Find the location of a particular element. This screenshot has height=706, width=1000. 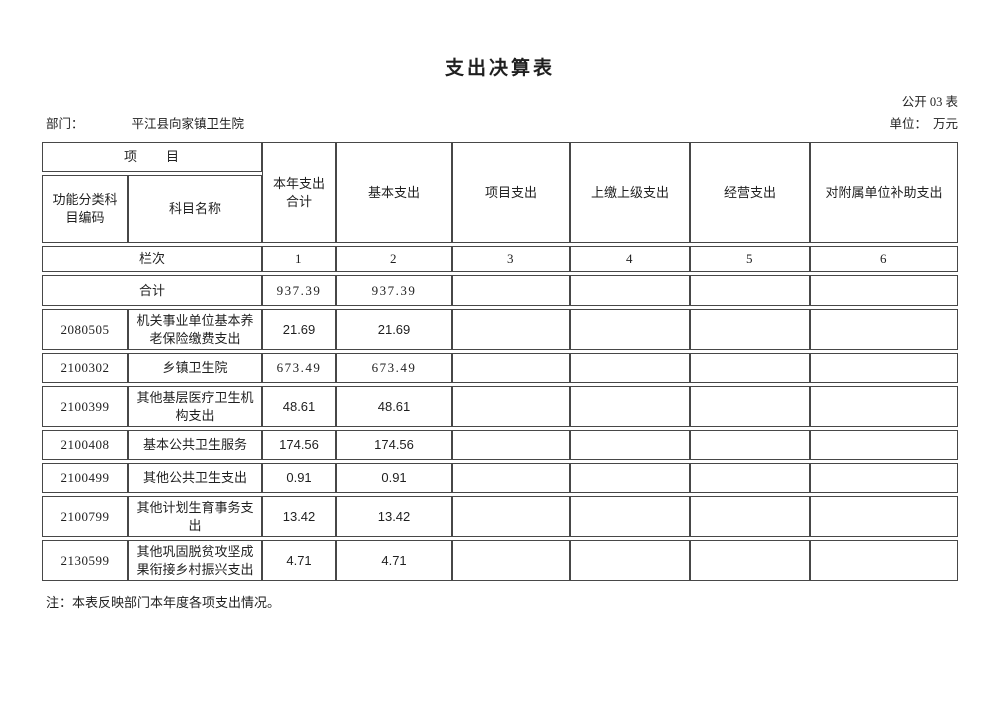

header-subsidy-expense-column: 对附属单位补助支出 is located at coordinates (884, 192).